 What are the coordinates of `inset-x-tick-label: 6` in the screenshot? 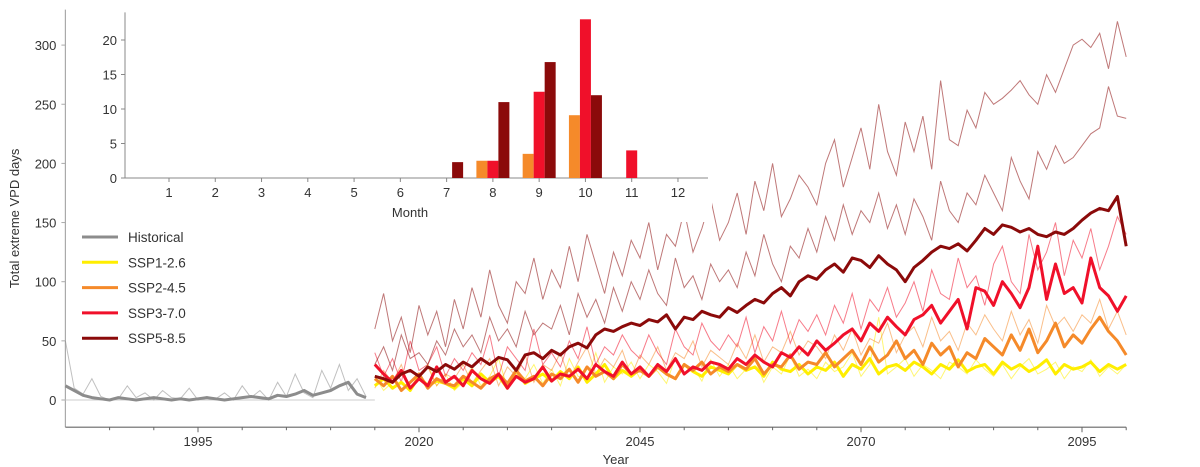 It's located at (400, 192).